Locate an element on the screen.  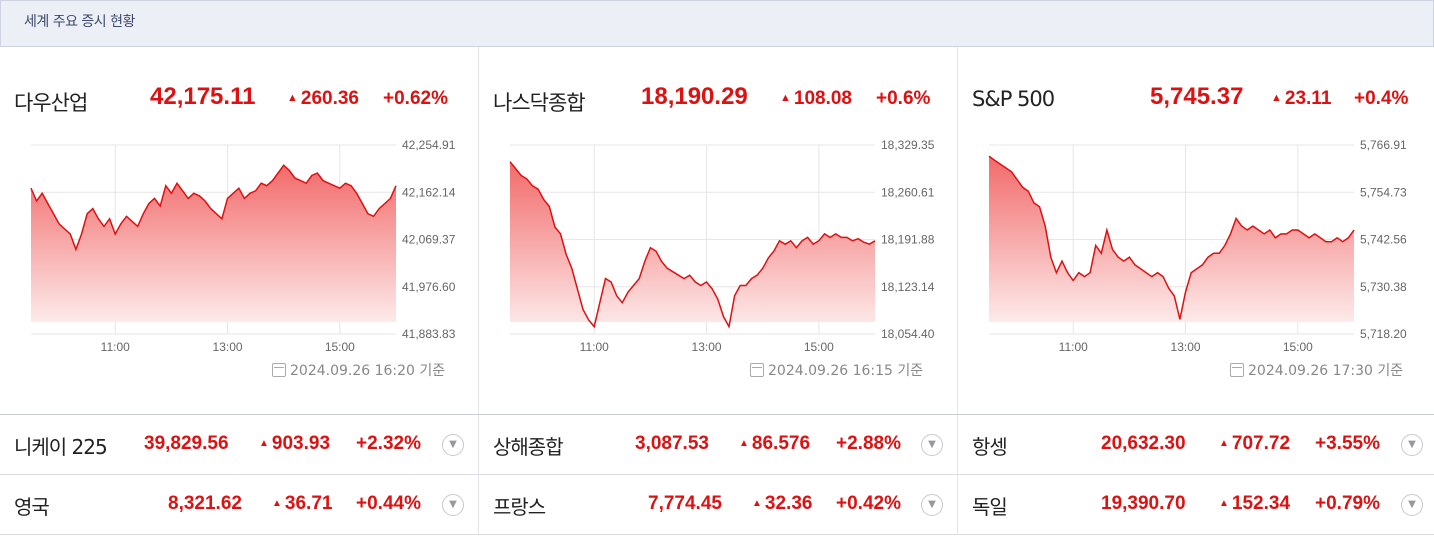
y-tick-label: 42,254.91 is located at coordinates (429, 145).